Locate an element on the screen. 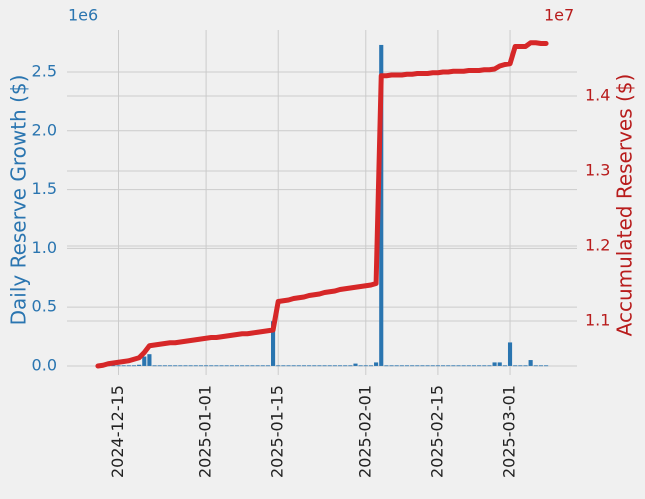  y2-axis-label: Accumulated Reserves ($) is located at coordinates (625, 205).